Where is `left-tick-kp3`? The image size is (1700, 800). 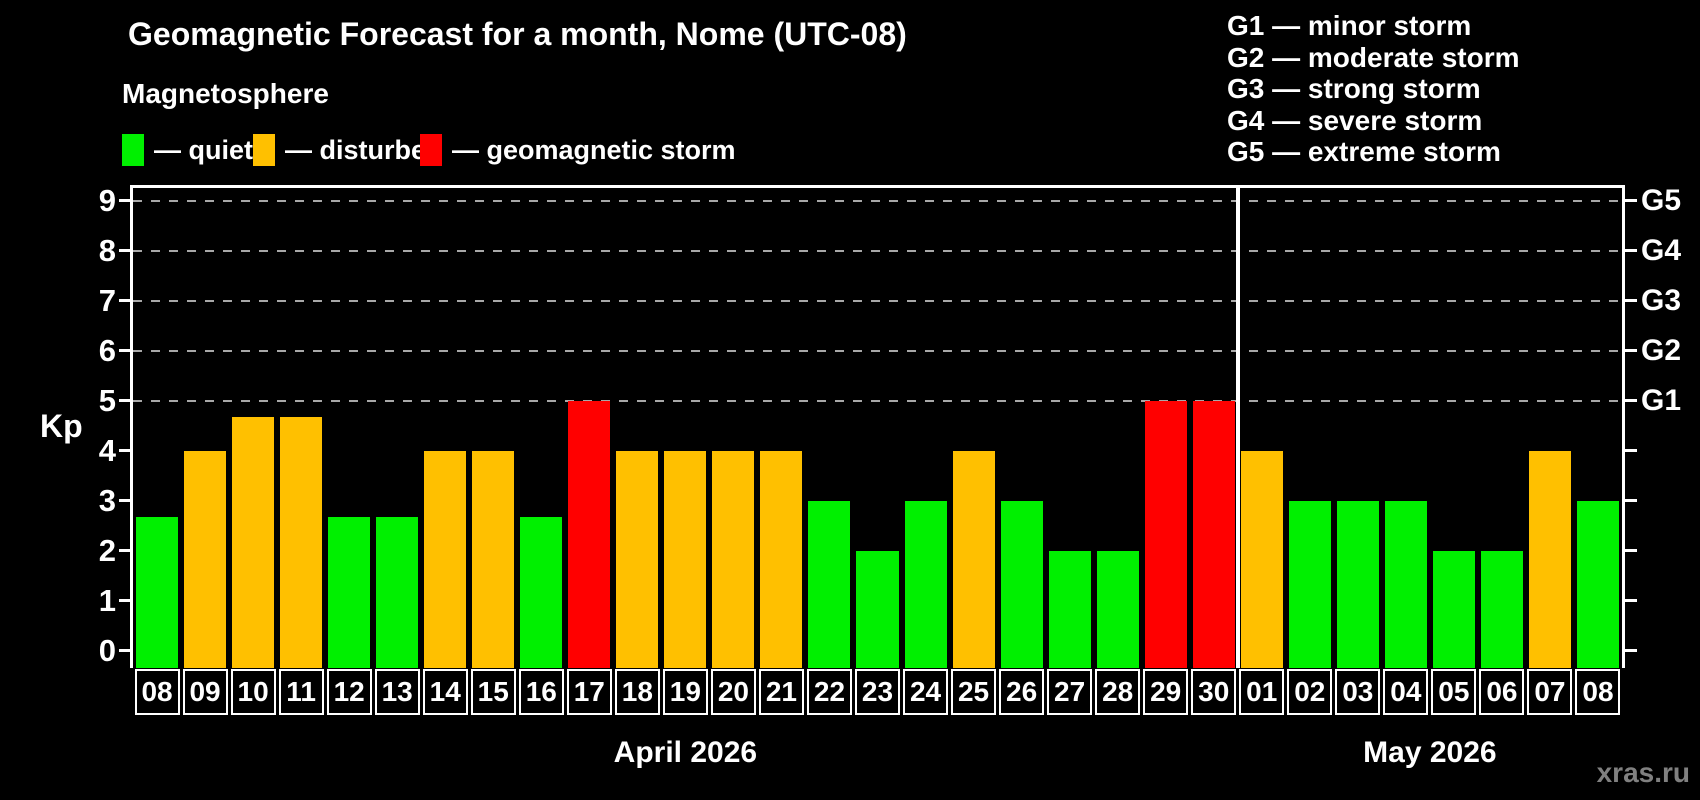
left-tick-kp3 is located at coordinates (124, 500).